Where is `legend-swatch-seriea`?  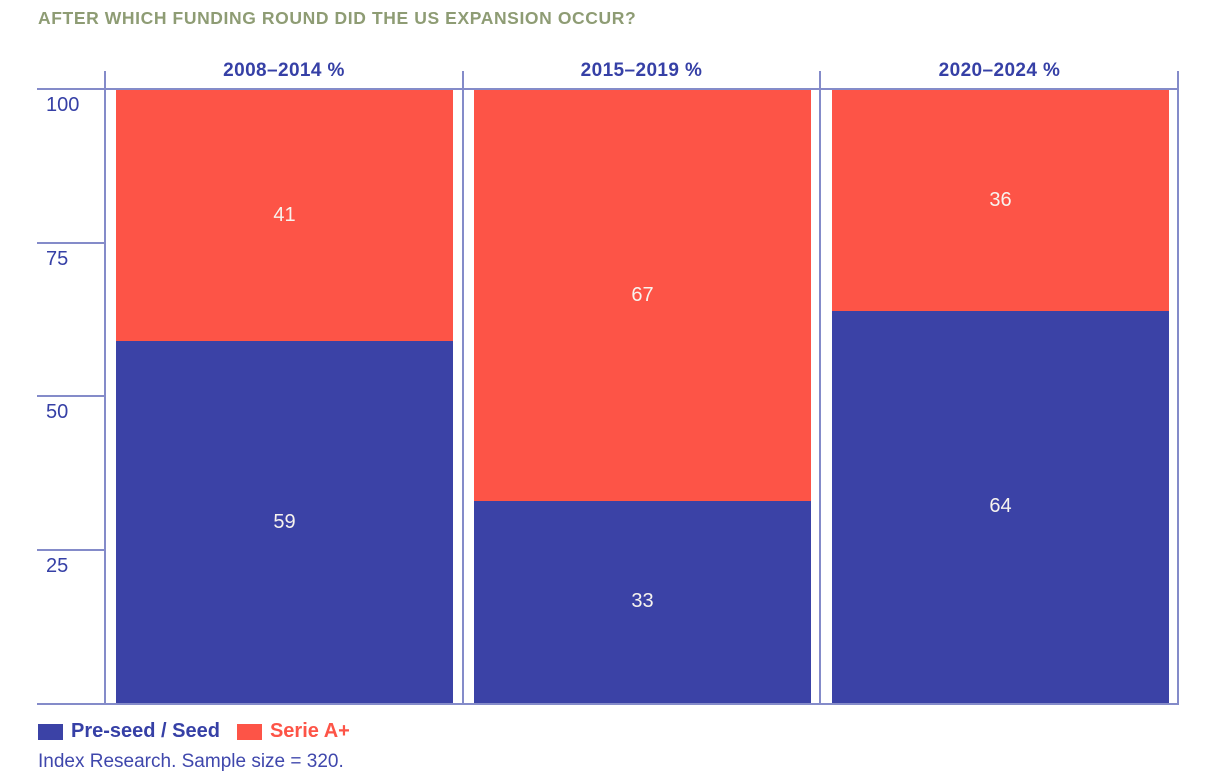 legend-swatch-seriea is located at coordinates (249, 731).